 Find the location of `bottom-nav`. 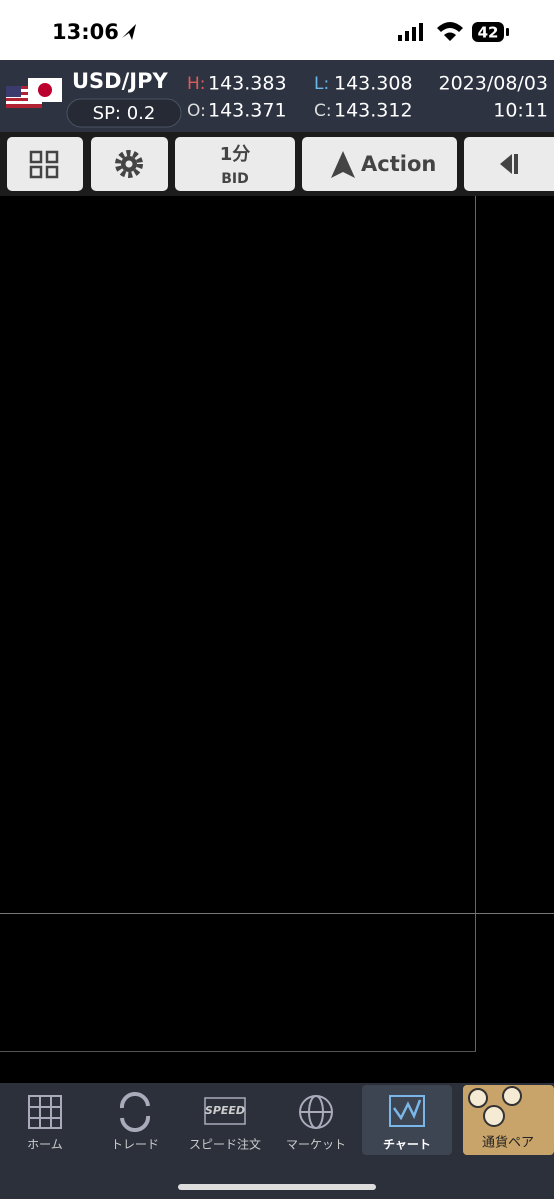

bottom-nav is located at coordinates (277, 1141).